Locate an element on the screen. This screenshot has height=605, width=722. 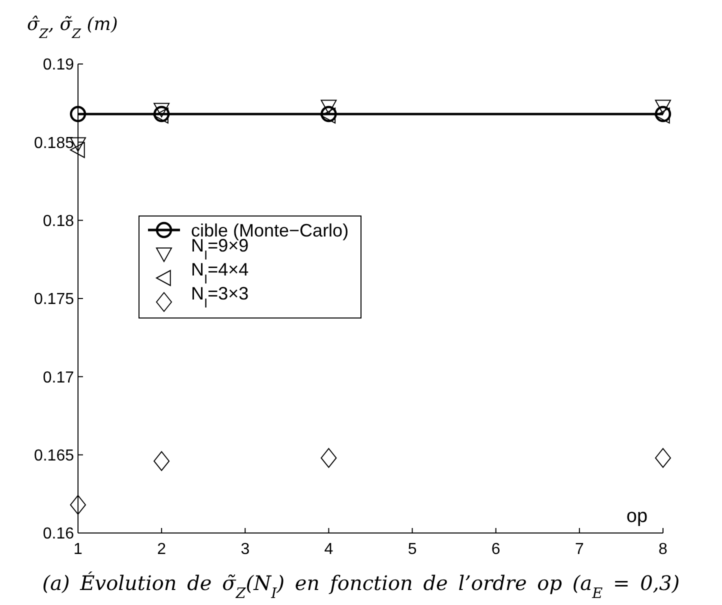
x-tick-label: 5 is located at coordinates (412, 549).